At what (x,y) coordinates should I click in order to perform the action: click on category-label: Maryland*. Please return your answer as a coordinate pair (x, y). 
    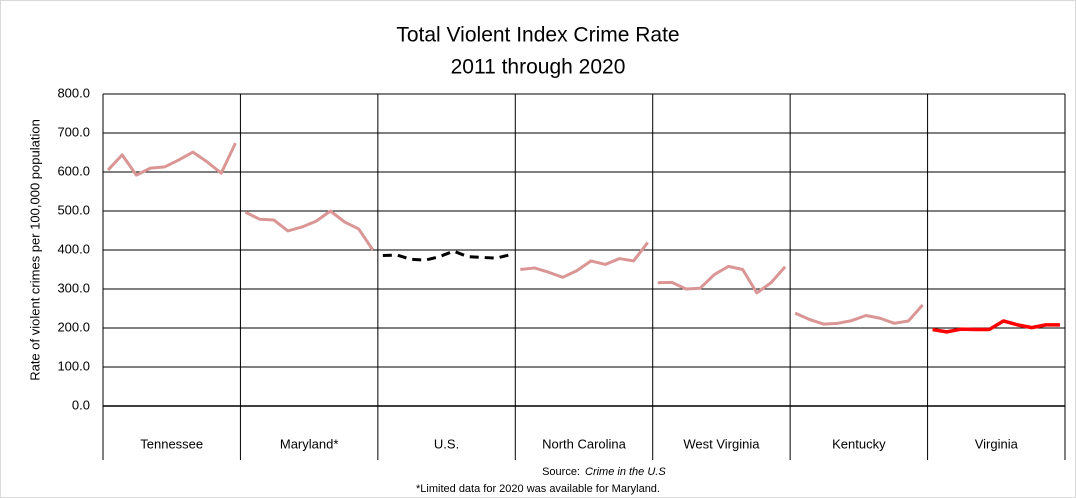
    Looking at the image, I should click on (309, 443).